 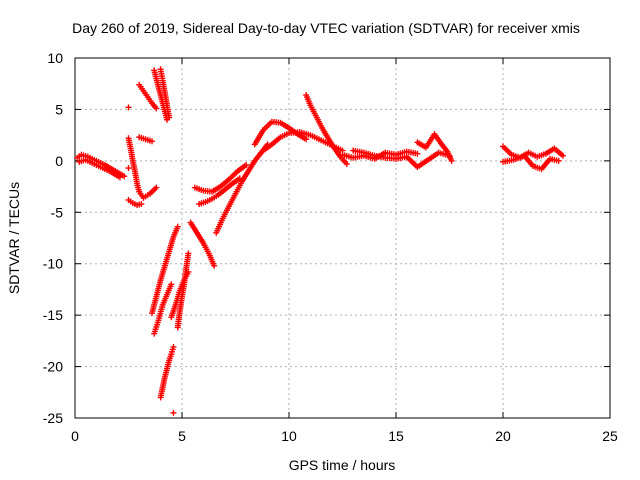 What do you see at coordinates (75, 436) in the screenshot?
I see `x-tick-label: 0` at bounding box center [75, 436].